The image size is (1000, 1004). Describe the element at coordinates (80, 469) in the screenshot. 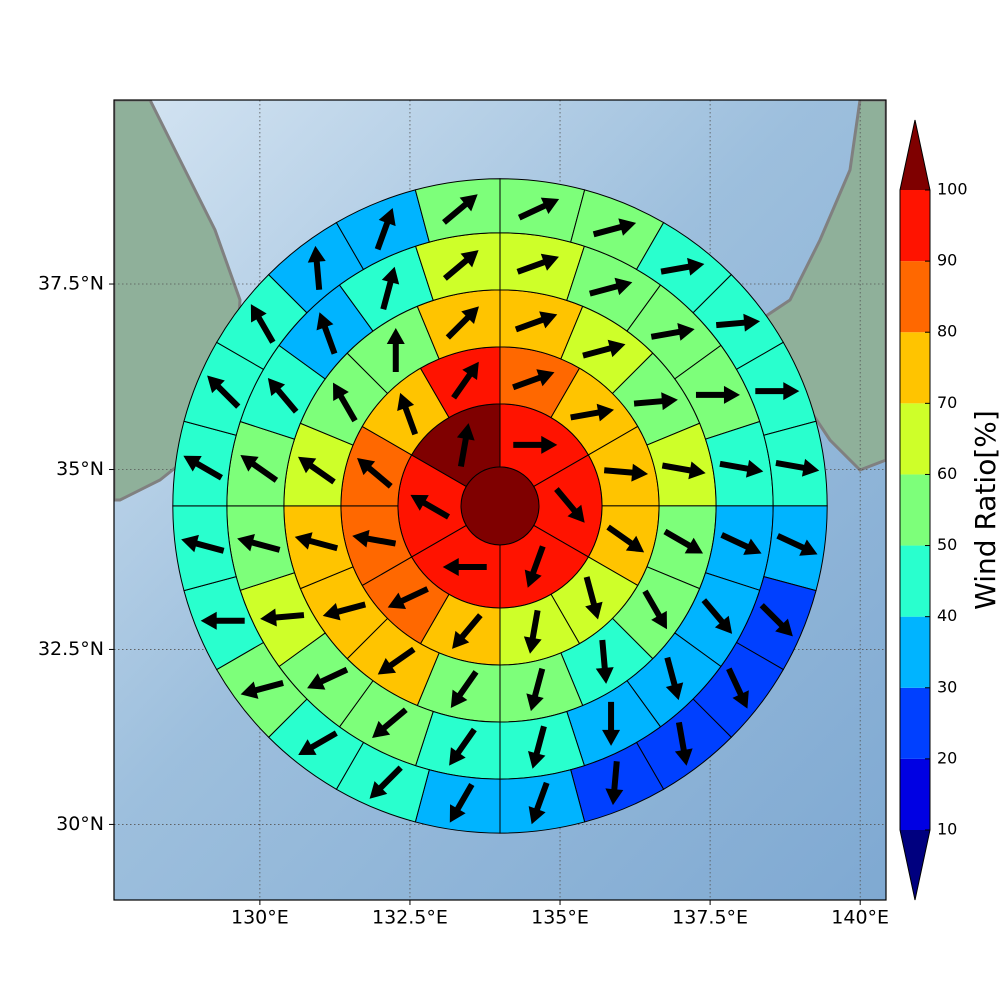

I see `y-tick-label: 35°N` at that location.